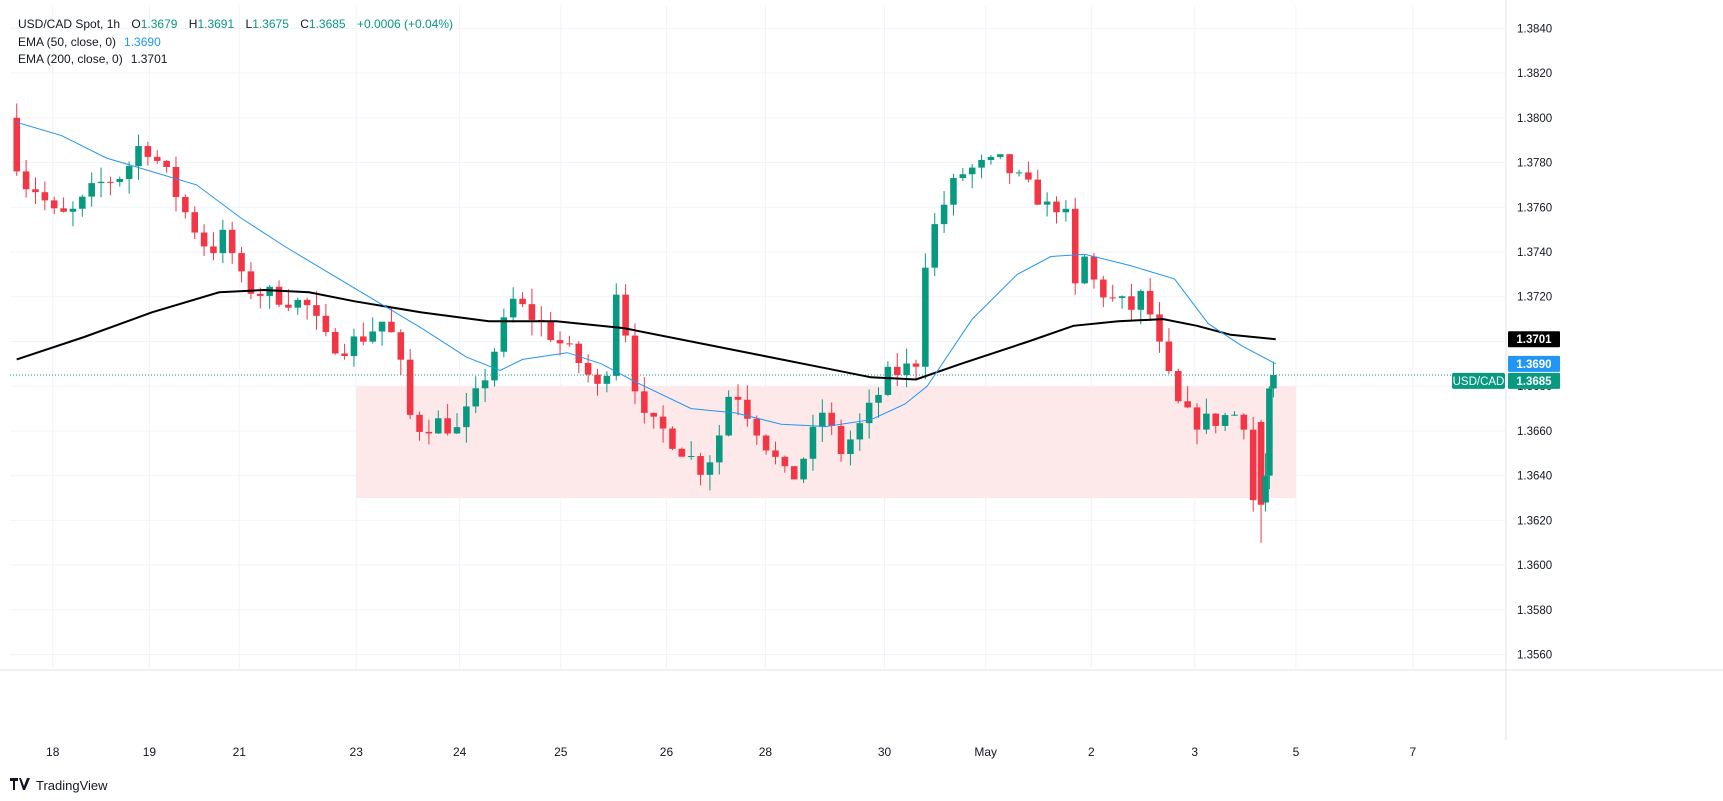 This screenshot has width=1723, height=801. What do you see at coordinates (327, 24) in the screenshot?
I see `close-value: 1.3685` at bounding box center [327, 24].